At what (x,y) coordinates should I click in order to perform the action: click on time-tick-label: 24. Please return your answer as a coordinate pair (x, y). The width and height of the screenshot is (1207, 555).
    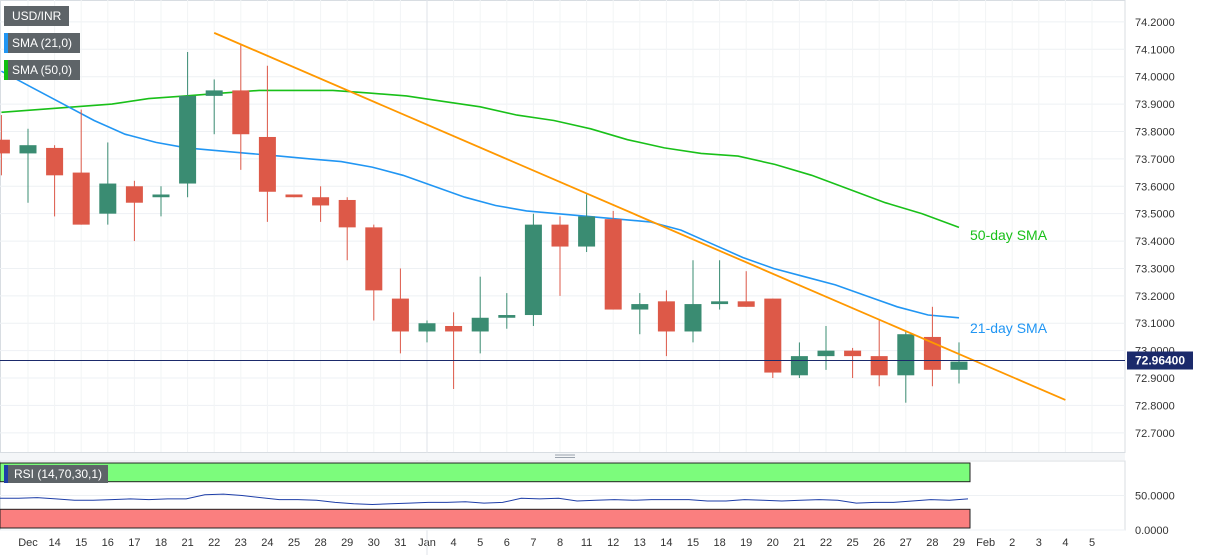
    Looking at the image, I should click on (267, 543).